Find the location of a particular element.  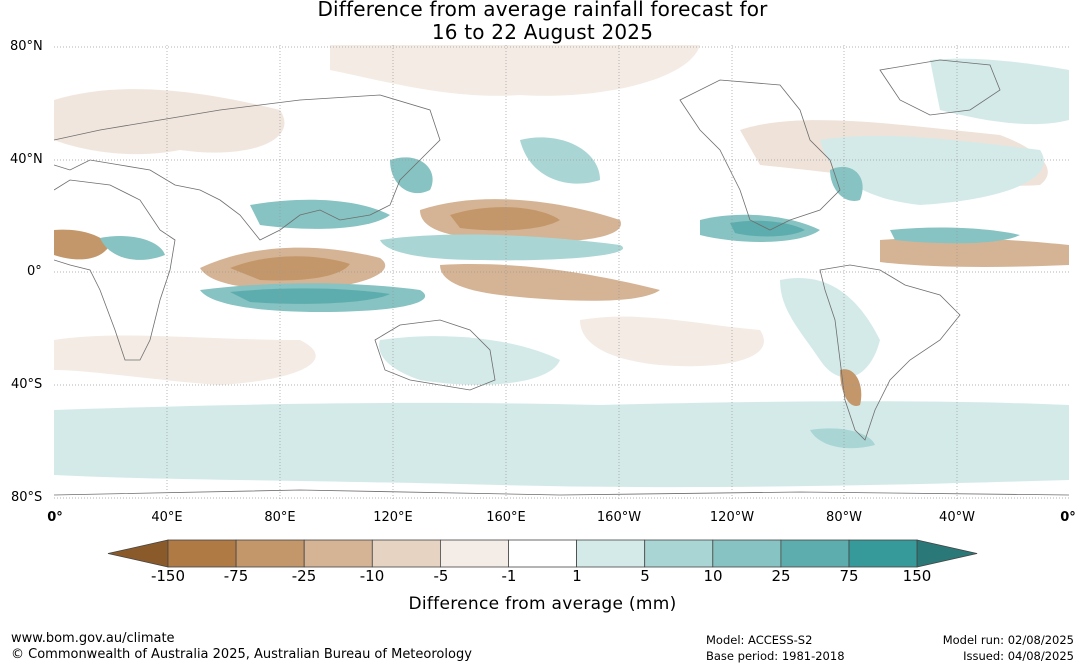

coastline-africa is located at coordinates (115, 270).